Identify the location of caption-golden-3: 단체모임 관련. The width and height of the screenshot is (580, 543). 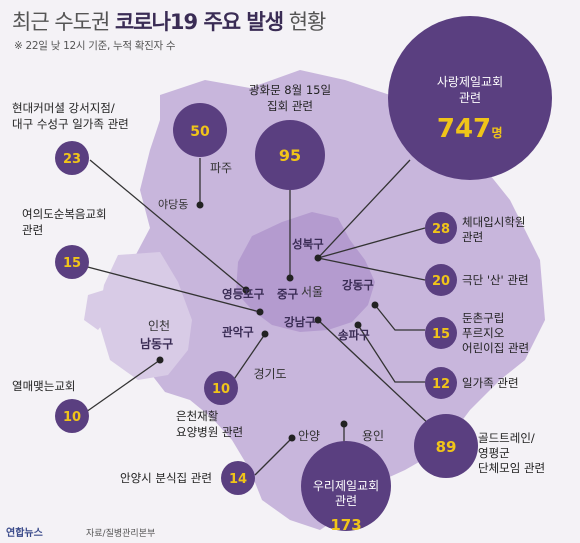
(511, 468).